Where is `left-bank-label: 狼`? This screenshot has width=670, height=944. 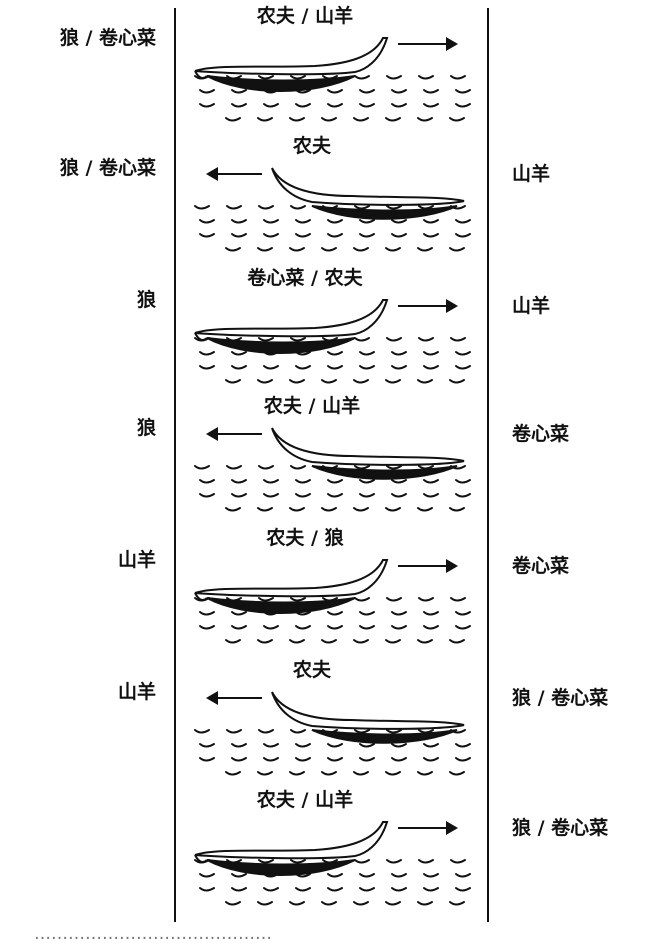 left-bank-label: 狼 is located at coordinates (146, 428).